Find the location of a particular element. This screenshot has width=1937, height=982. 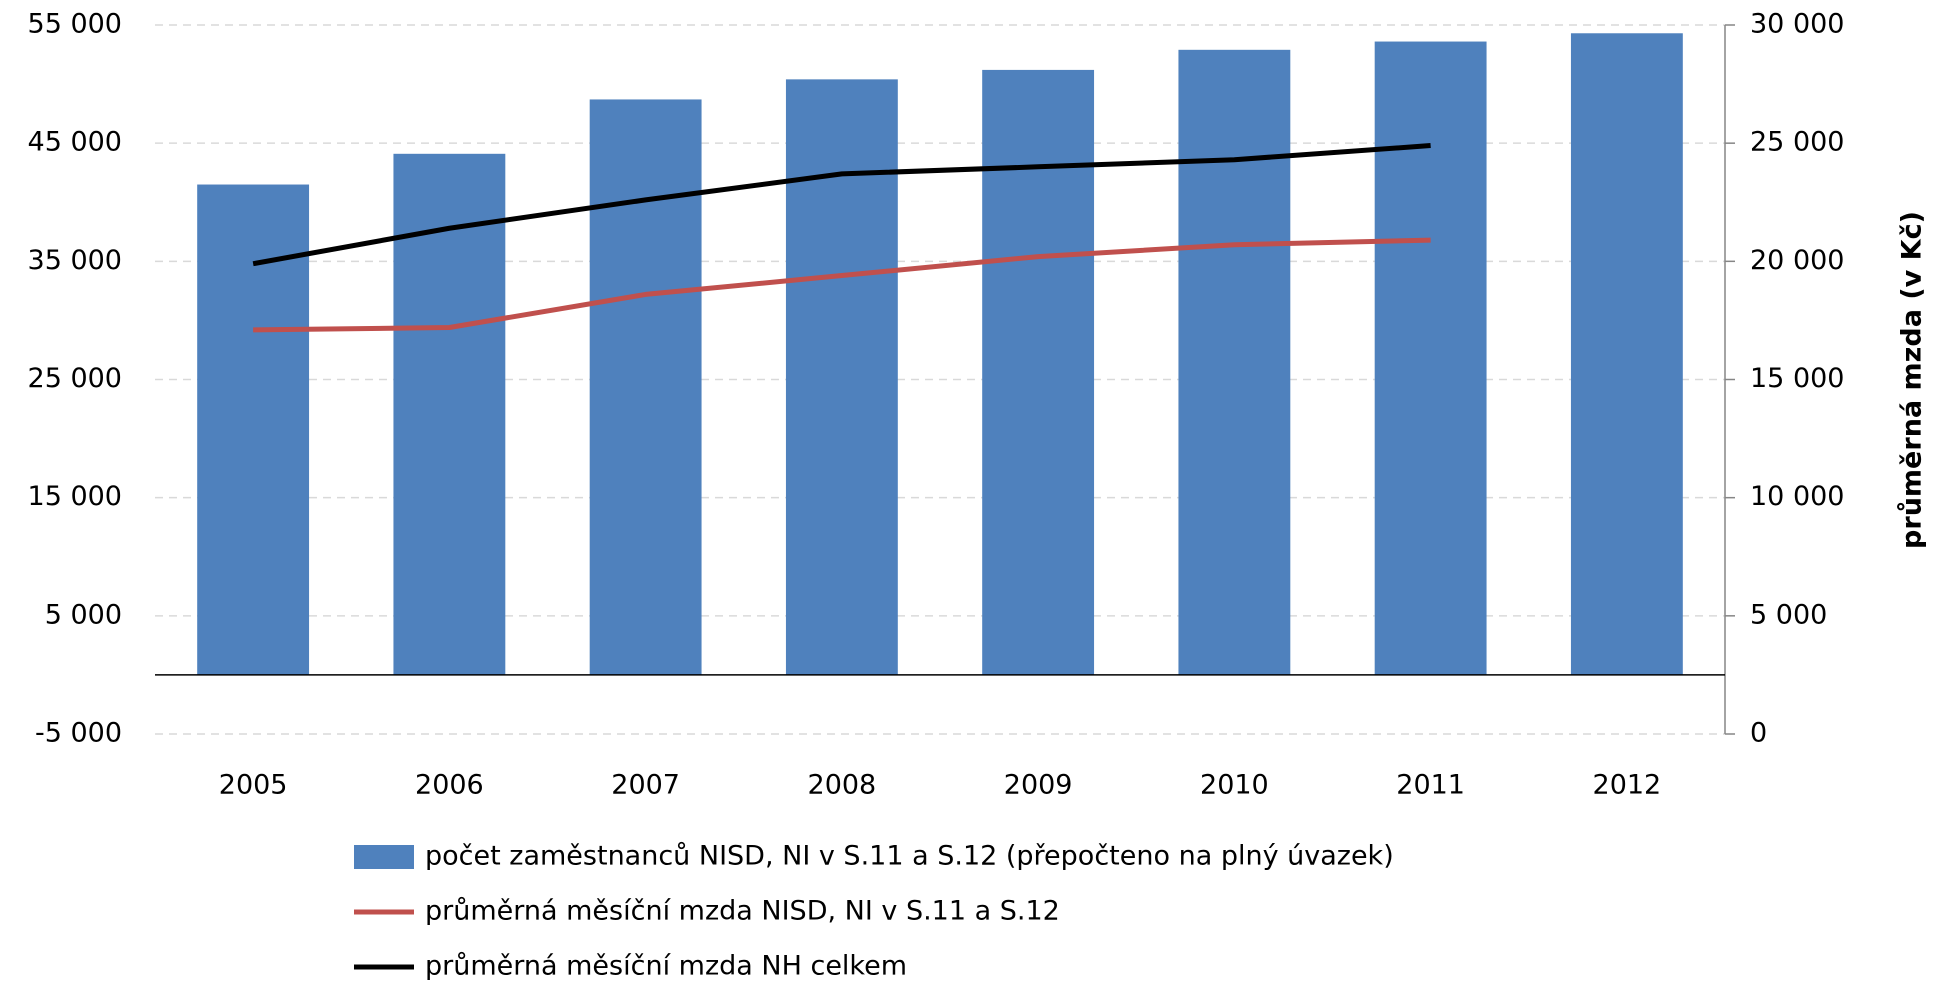

y-tick-label: 35 000 is located at coordinates (75, 260).